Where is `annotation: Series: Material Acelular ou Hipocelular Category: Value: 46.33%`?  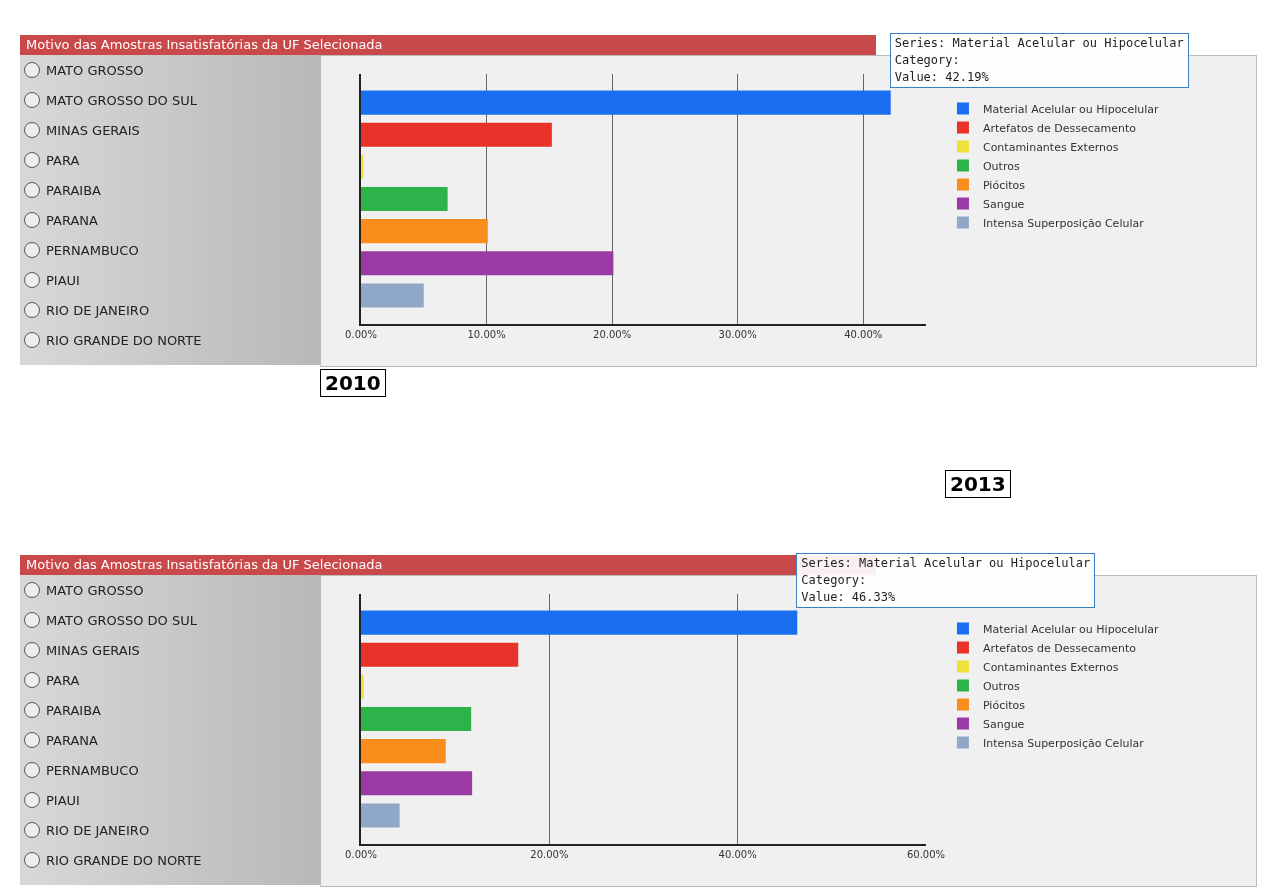
annotation: Series: Material Acelular ou Hipocelular Category: Value: 46.33% is located at coordinates (946, 580).